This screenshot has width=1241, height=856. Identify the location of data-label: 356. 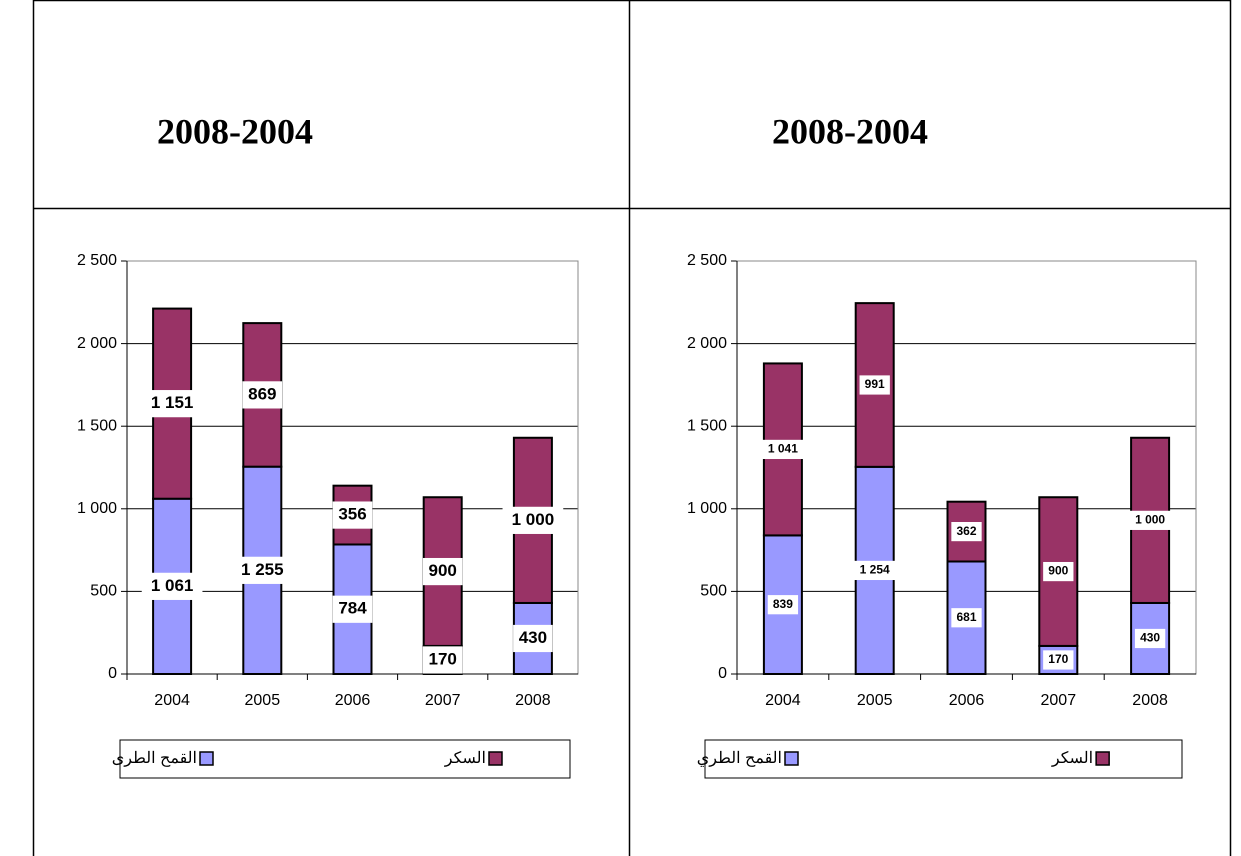
(352, 514).